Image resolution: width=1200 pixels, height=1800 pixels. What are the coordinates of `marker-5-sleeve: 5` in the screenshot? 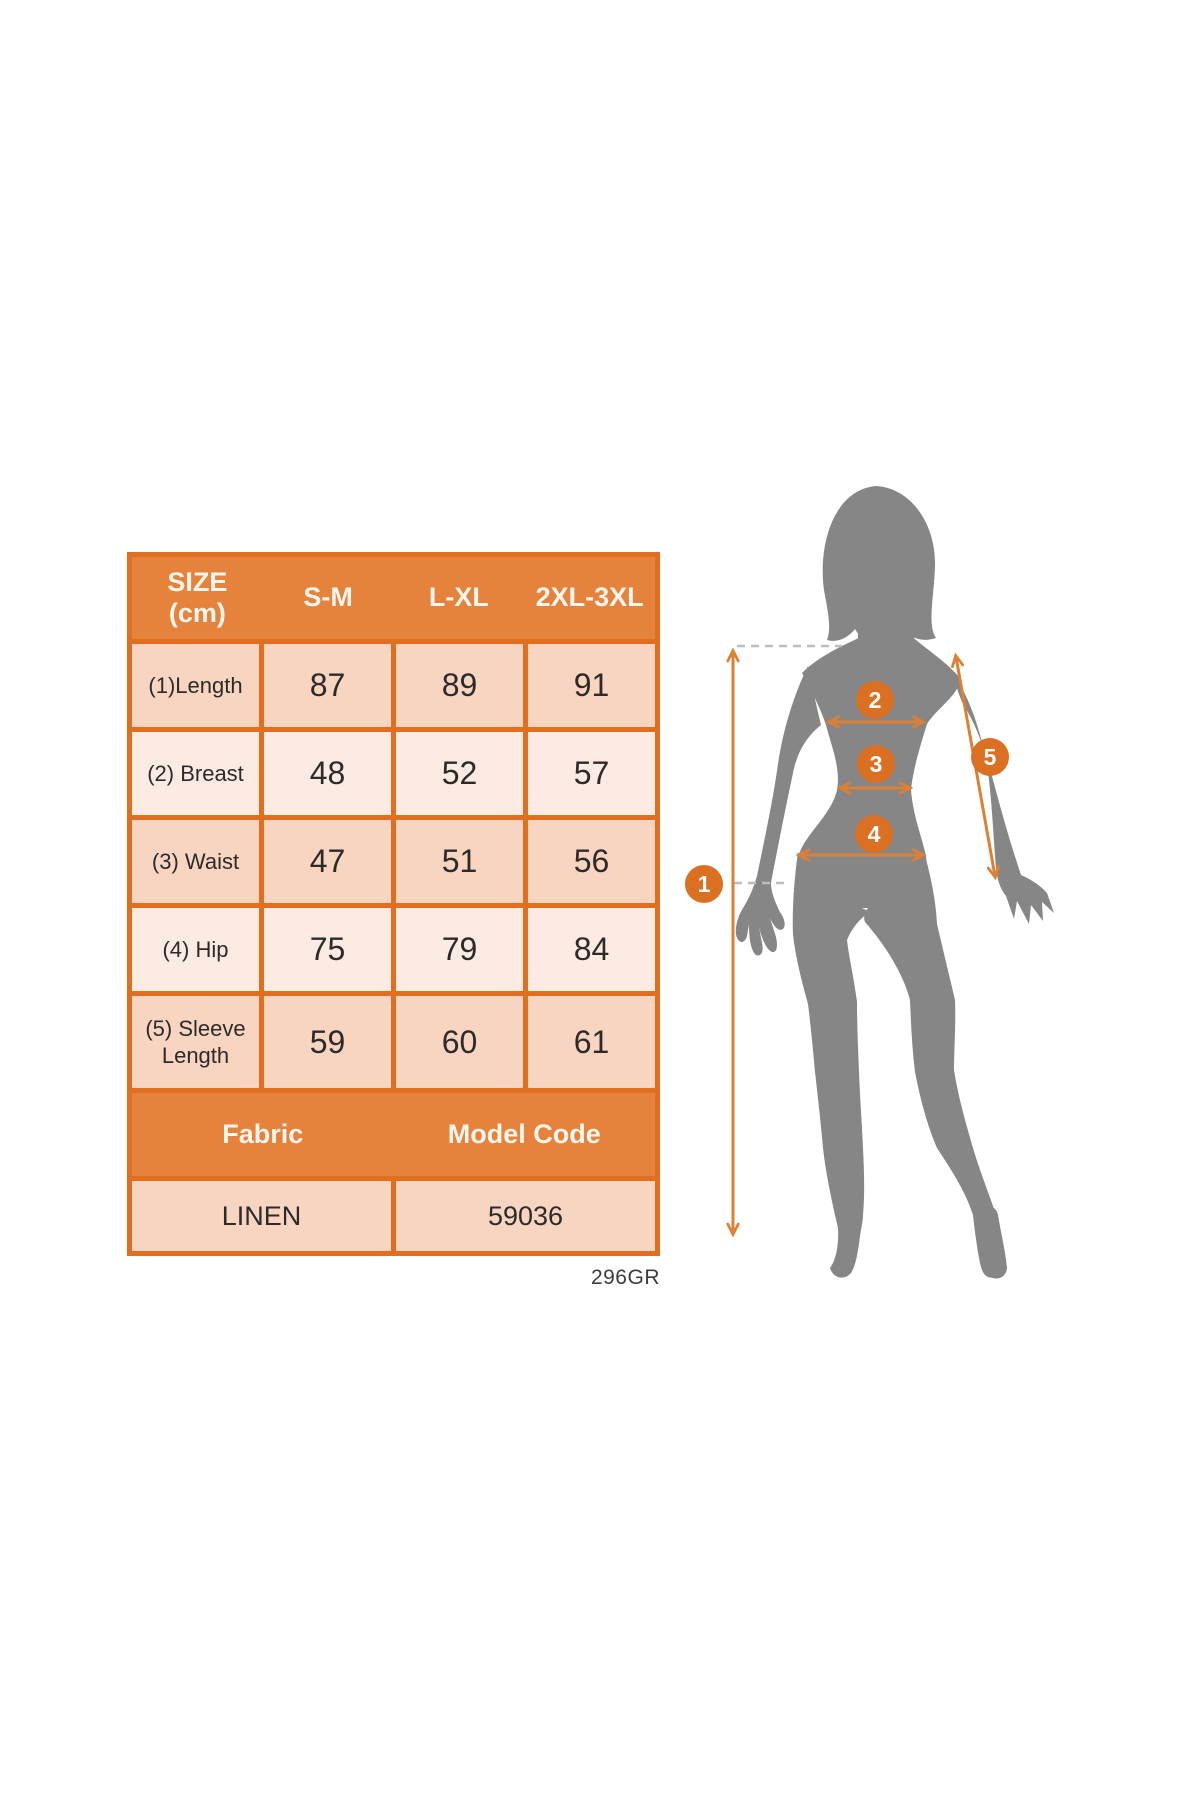 It's located at (990, 757).